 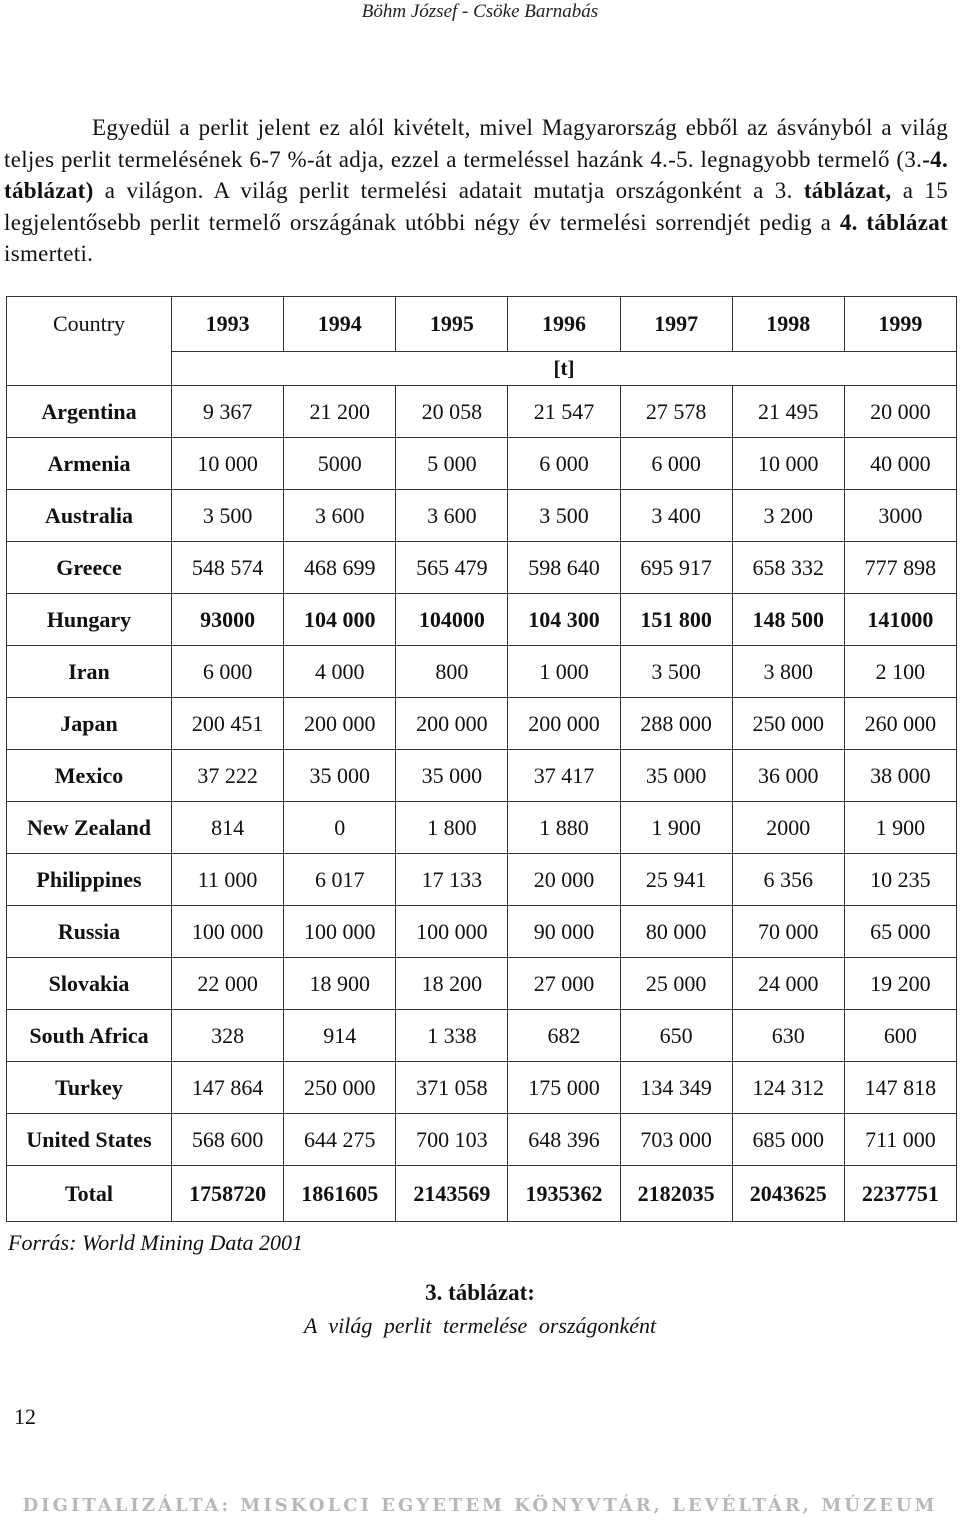 I want to click on total-value-cell: 2143569, so click(x=452, y=1193).